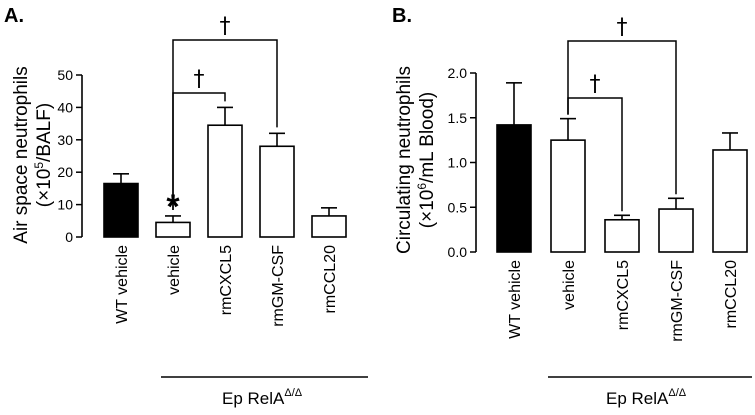  I want to click on panel-b-group-text: Ep RelAΔ/Δ, so click(646, 397).